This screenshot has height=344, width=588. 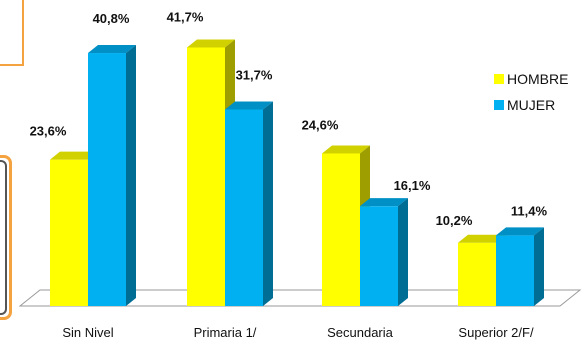 I want to click on legend-swatch-mujer, so click(x=499, y=105).